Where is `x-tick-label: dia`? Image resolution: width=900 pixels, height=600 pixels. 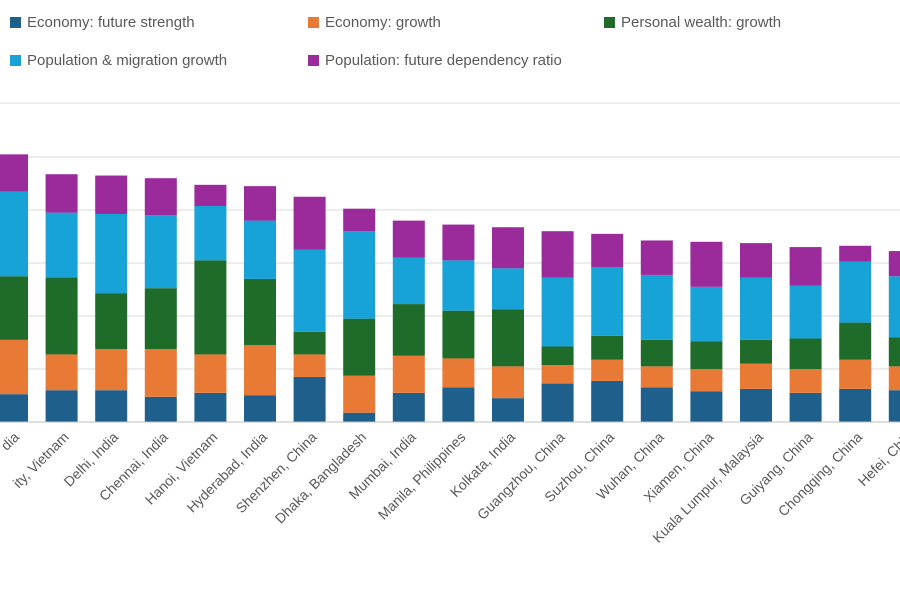 x-tick-label: dia is located at coordinates (11, 441).